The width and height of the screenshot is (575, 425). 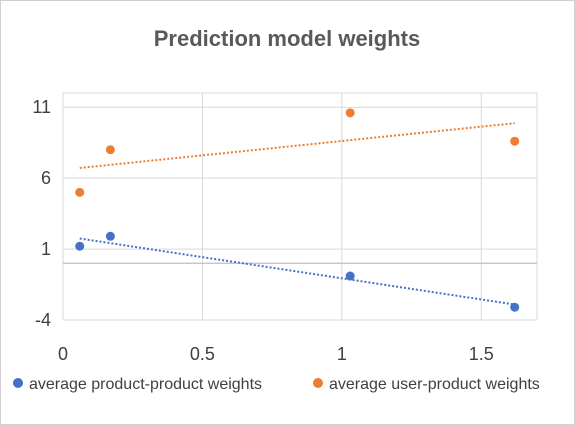 What do you see at coordinates (43, 320) in the screenshot?
I see `y-tick-label: -4` at bounding box center [43, 320].